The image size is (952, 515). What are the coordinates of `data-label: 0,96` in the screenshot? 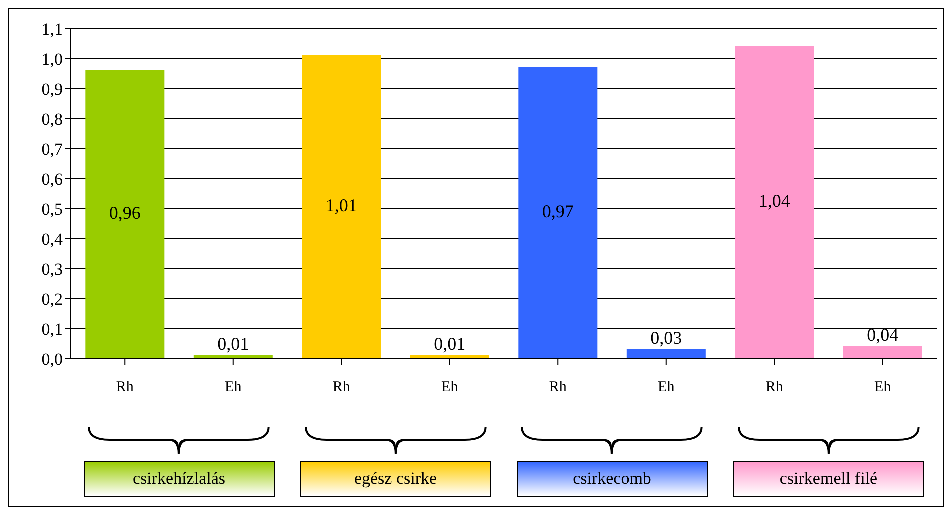 It's located at (125, 213).